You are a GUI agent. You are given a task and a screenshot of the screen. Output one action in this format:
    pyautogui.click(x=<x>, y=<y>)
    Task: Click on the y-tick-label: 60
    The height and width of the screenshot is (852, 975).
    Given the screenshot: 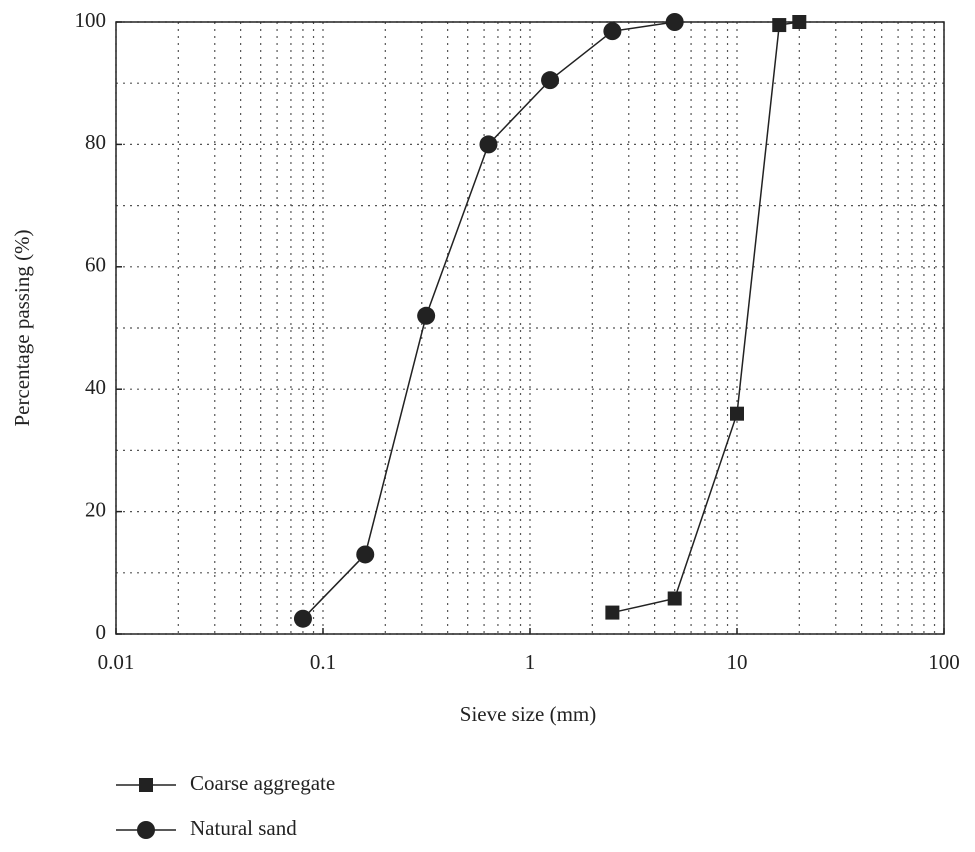 What is the action you would take?
    pyautogui.click(x=95, y=265)
    